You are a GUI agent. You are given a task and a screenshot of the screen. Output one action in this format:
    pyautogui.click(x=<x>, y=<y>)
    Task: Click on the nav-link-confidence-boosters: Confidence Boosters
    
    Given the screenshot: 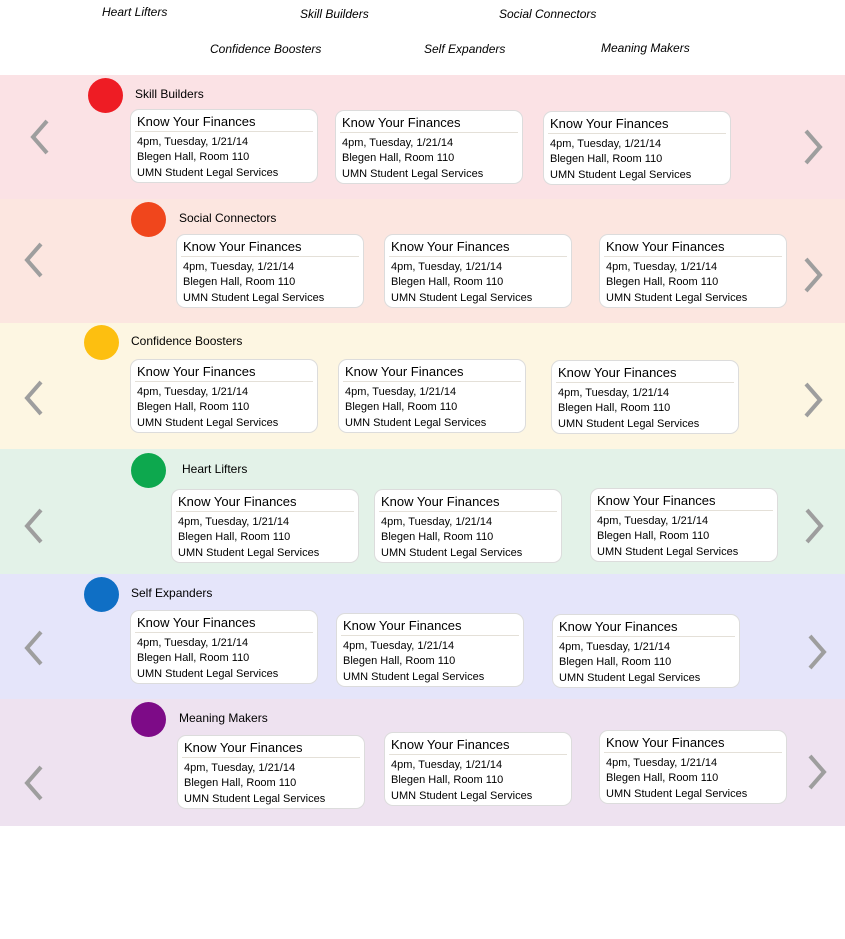 What is the action you would take?
    pyautogui.click(x=266, y=49)
    